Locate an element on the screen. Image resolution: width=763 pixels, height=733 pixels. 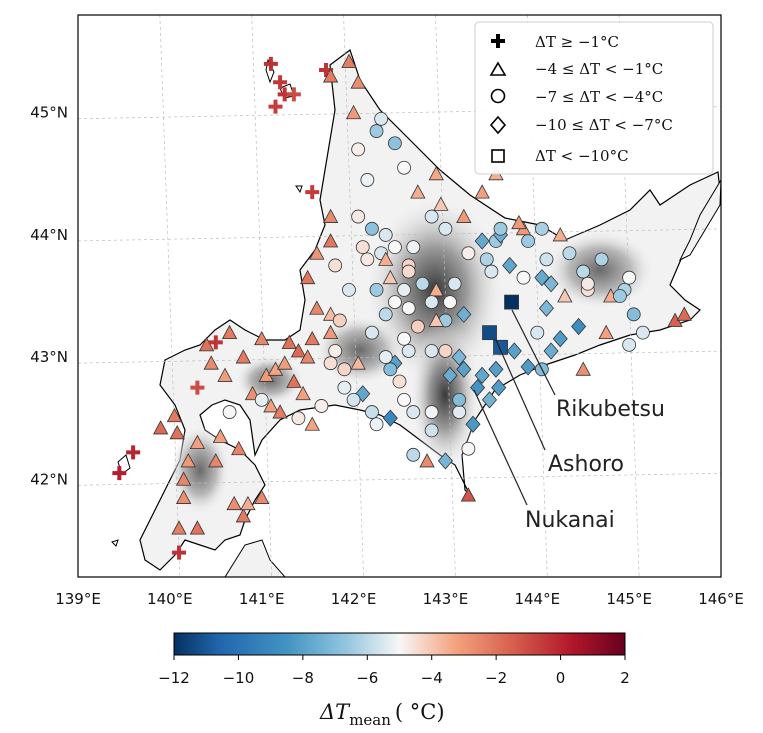
lon-tick-label: 144°E is located at coordinates (537, 599).